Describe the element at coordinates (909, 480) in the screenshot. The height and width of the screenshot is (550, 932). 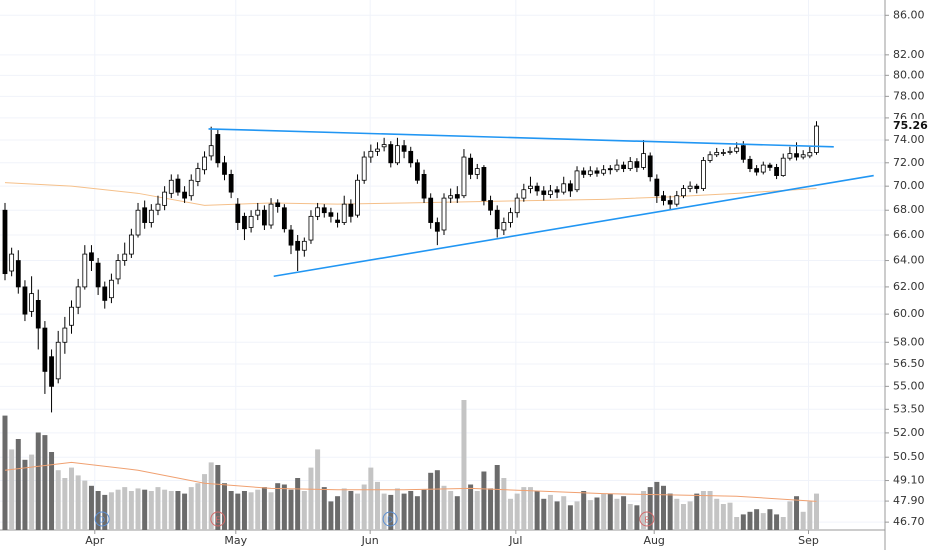
I see `y-tick-label: 49.10` at that location.